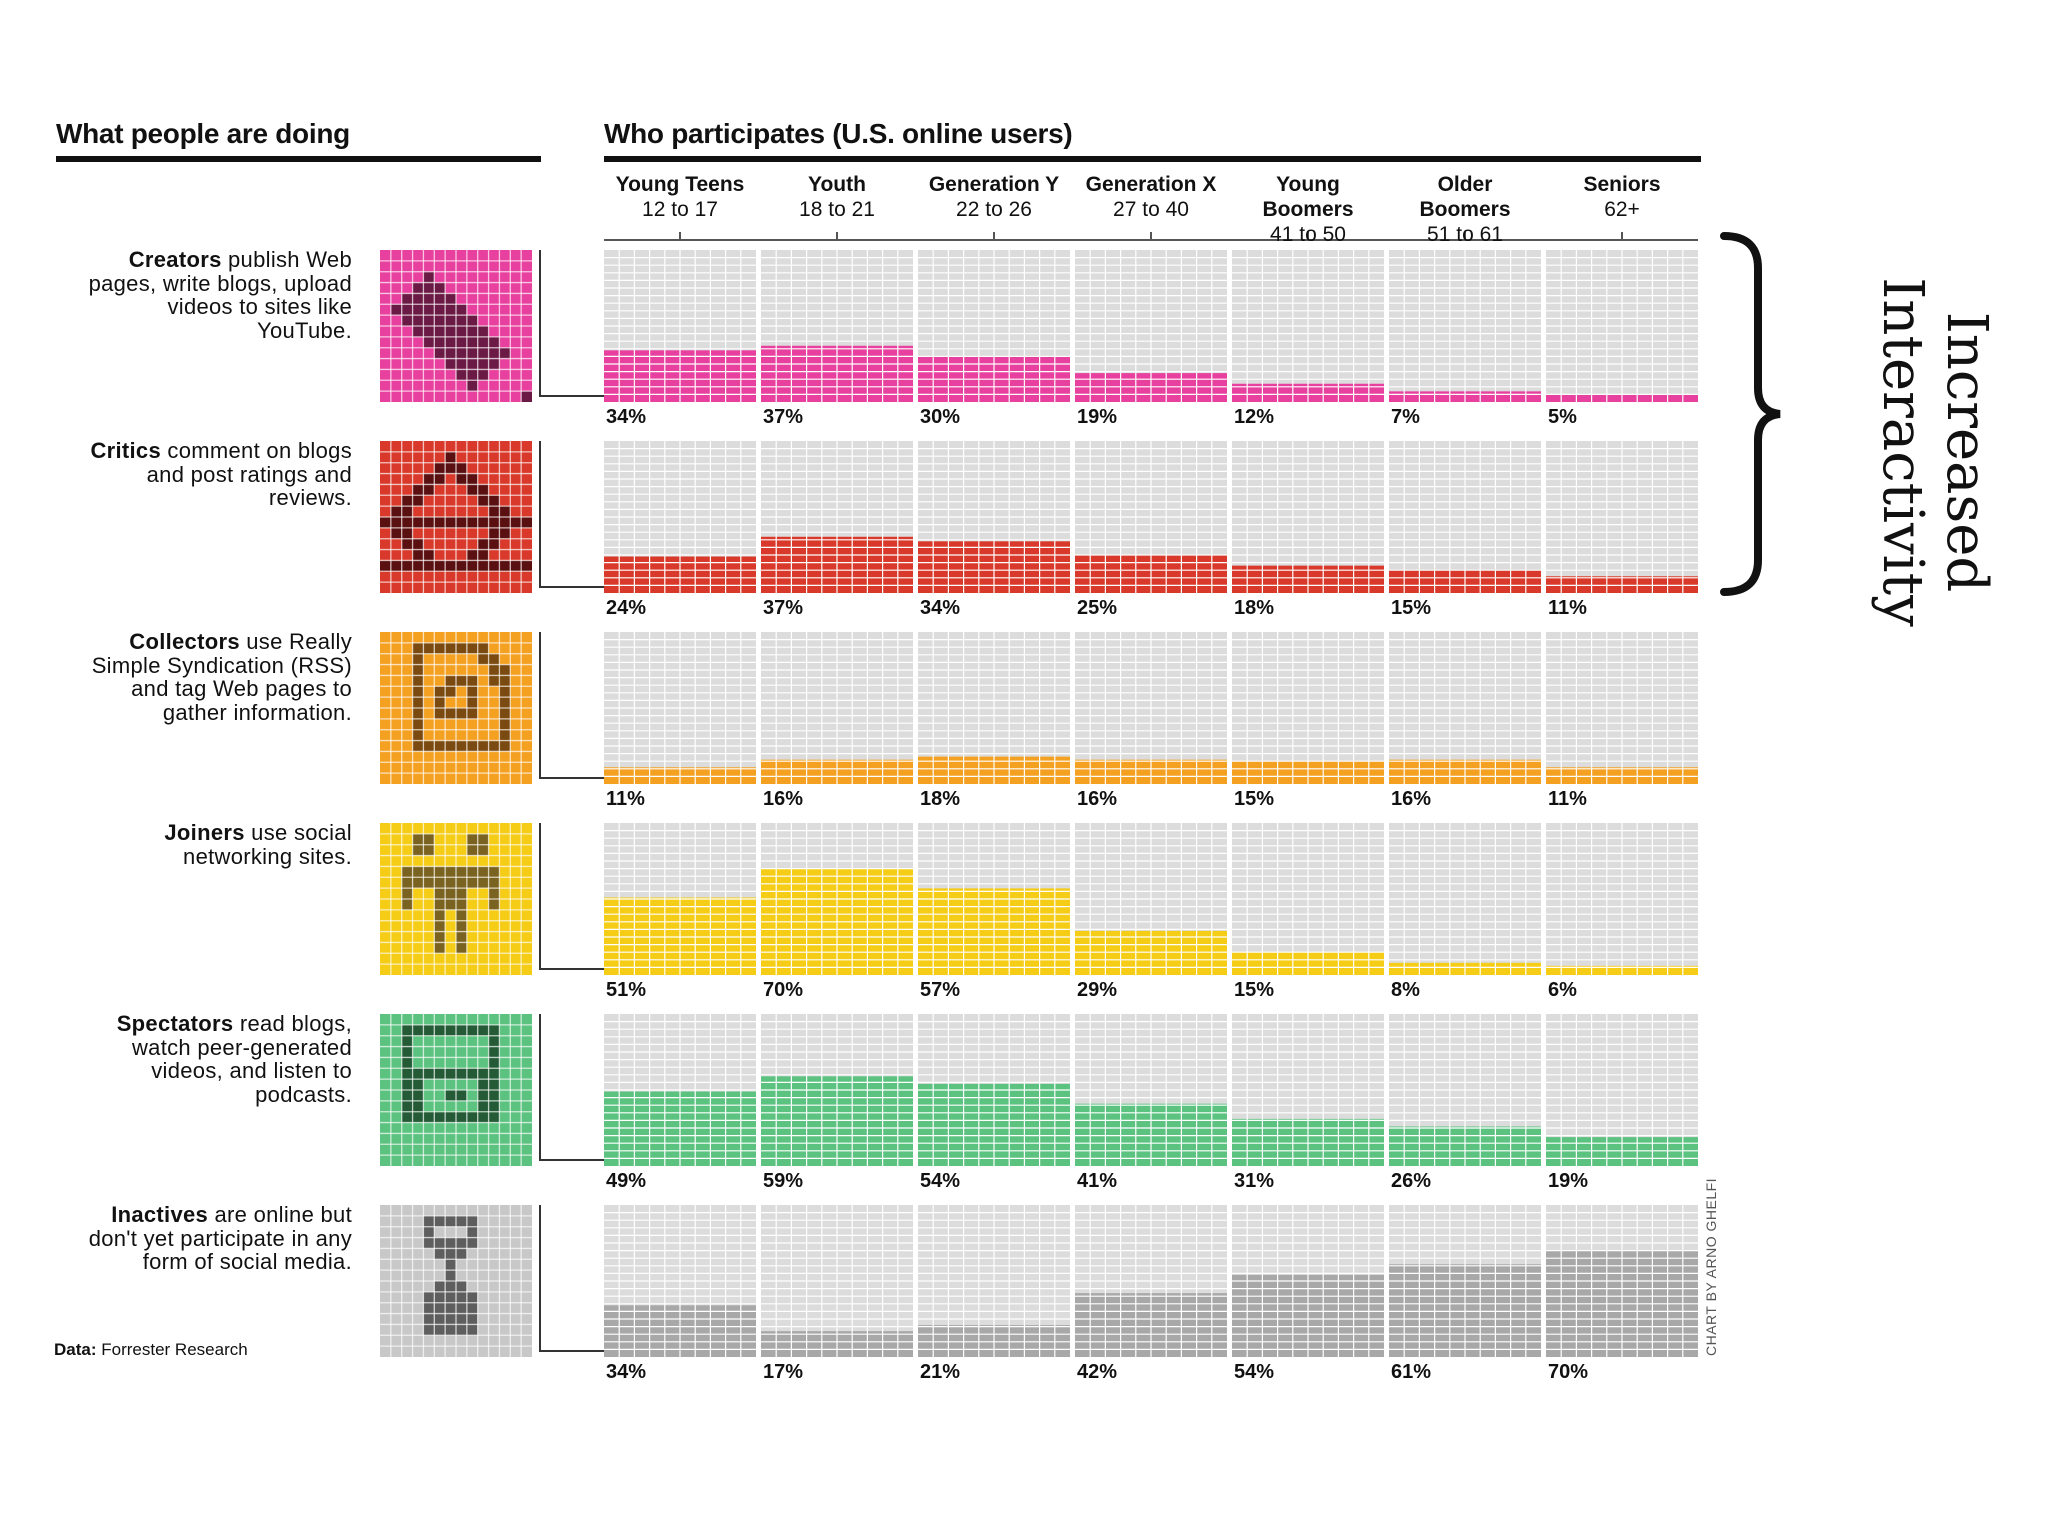 Image resolution: width=2048 pixels, height=1536 pixels. I want to click on column-header: Generation X 27 to 40, so click(1151, 197).